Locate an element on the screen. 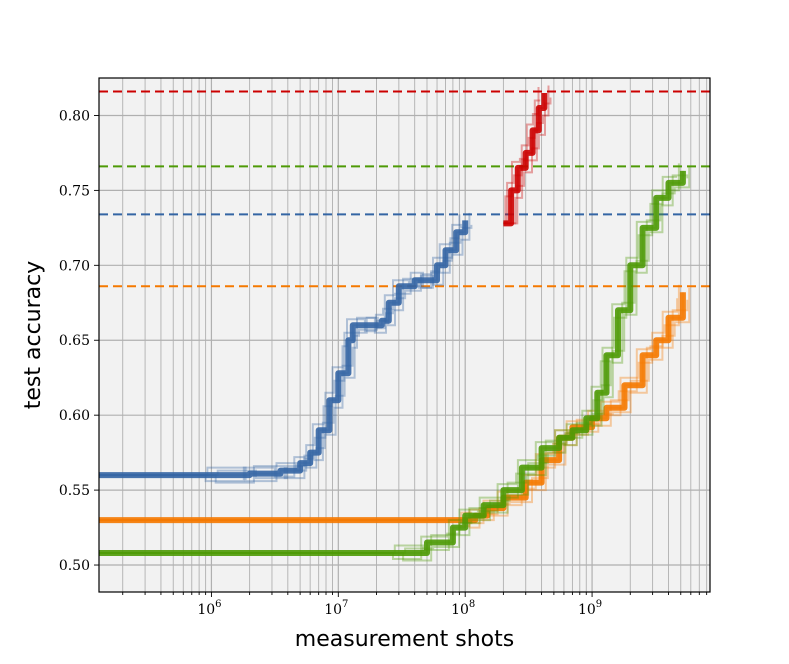 Image resolution: width=789 pixels, height=664 pixels. x-tick-label: 10⁷ is located at coordinates (336, 608).